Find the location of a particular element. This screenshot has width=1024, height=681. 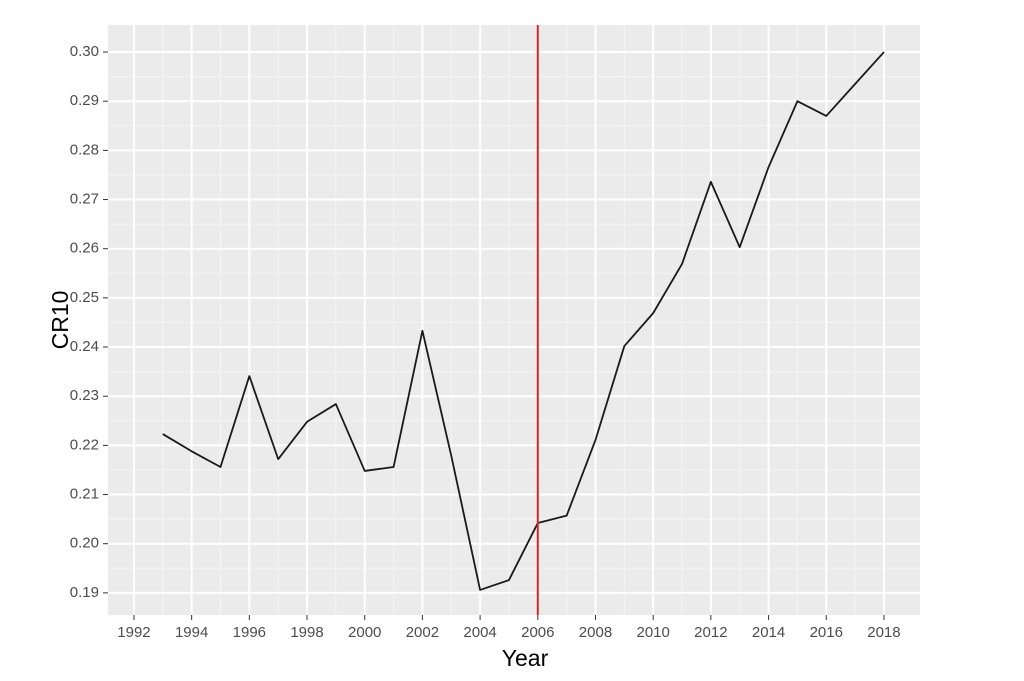

y-tick-label: 0.23 is located at coordinates (84, 395).